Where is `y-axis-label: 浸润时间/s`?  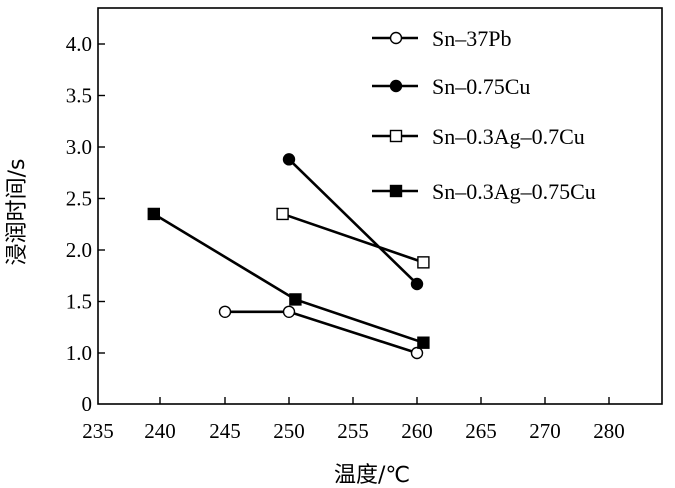 y-axis-label: 浸润时间/s is located at coordinates (17, 212).